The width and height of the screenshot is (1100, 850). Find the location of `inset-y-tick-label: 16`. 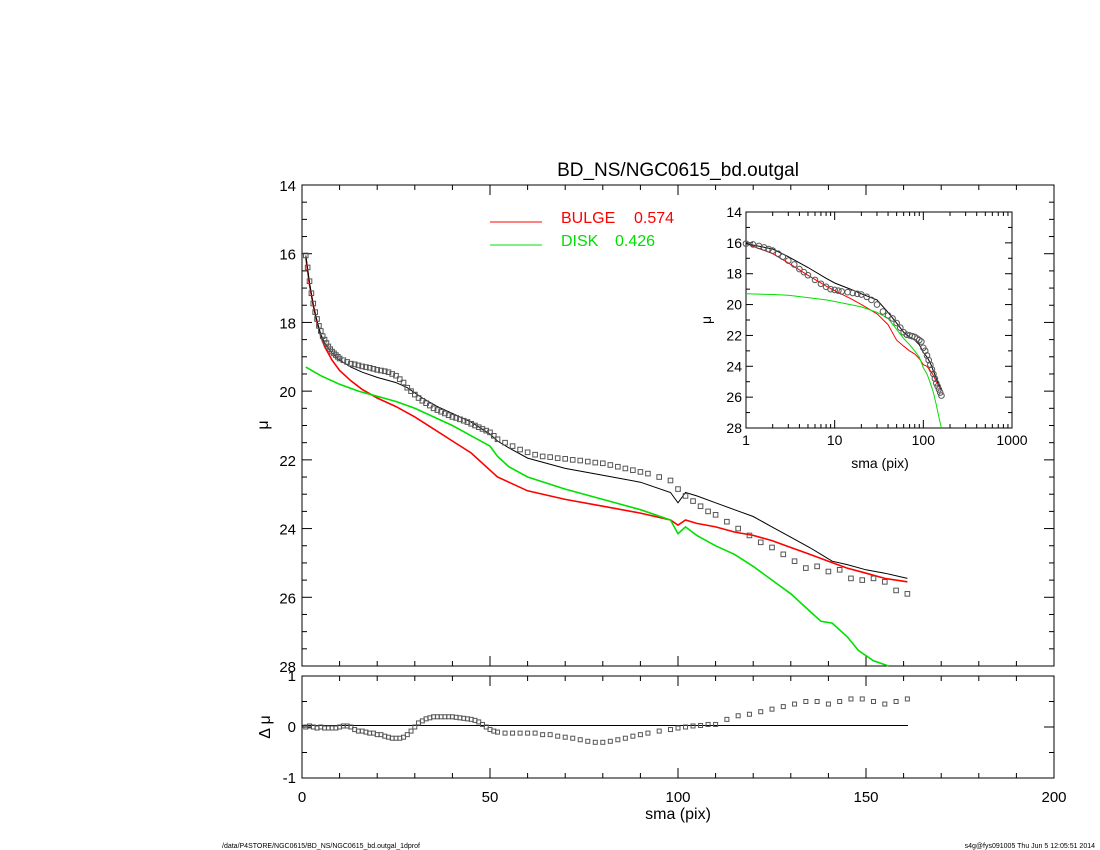

inset-y-tick-label: 16 is located at coordinates (734, 243).